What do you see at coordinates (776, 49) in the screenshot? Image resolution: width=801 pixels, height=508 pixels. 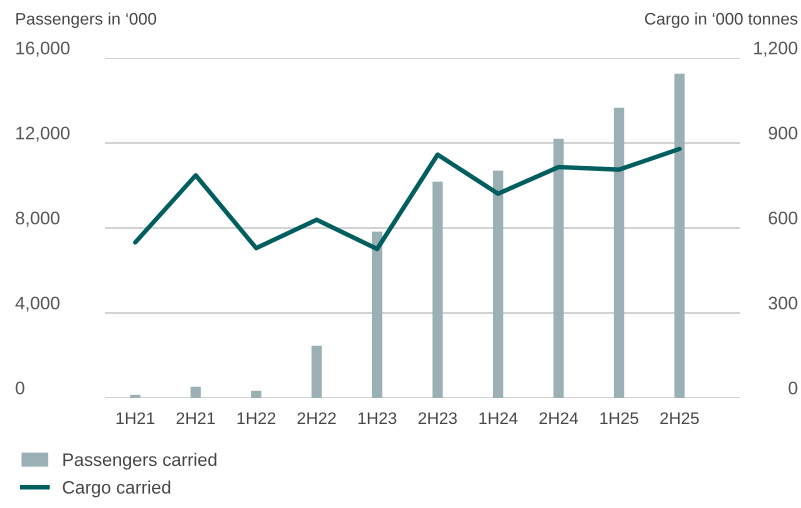 I see `y2-tick-label: 1,200` at bounding box center [776, 49].